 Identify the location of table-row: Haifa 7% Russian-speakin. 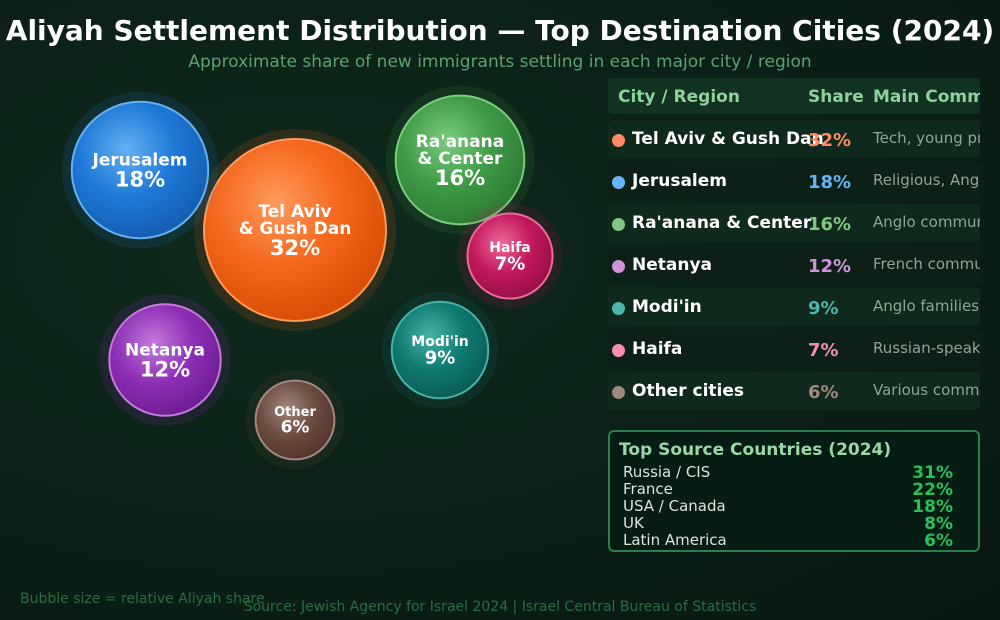
(794, 349).